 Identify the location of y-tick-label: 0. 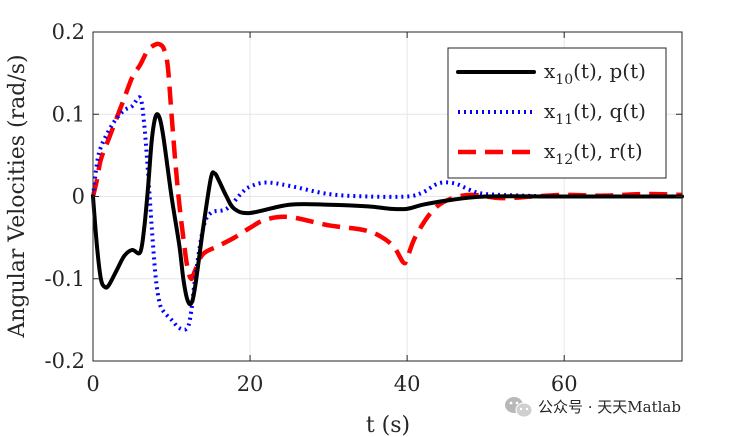
(78, 197).